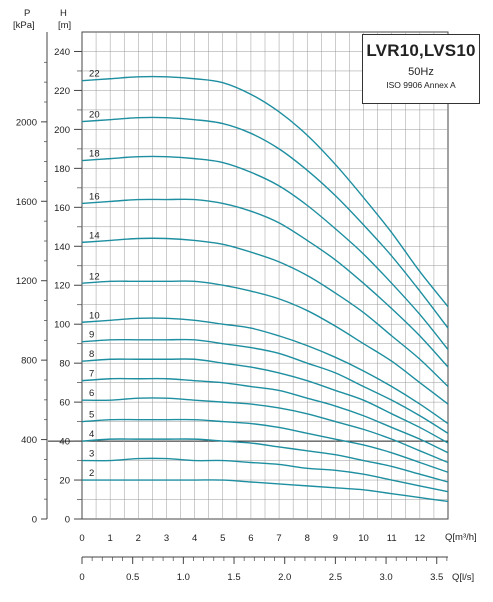  What do you see at coordinates (62, 130) in the screenshot?
I see `h-tick-label: 200` at bounding box center [62, 130].